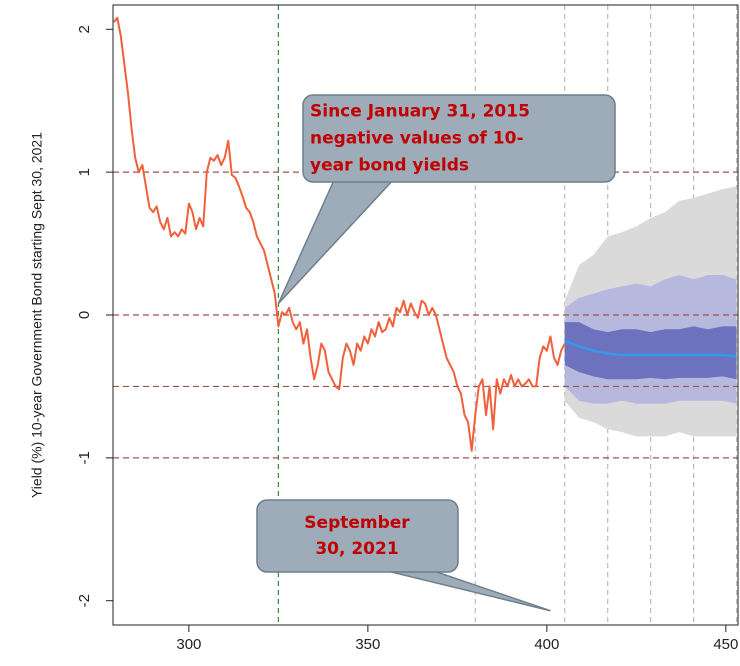 The height and width of the screenshot is (666, 740). Describe the element at coordinates (367, 644) in the screenshot. I see `x-tick-label: 350` at that location.